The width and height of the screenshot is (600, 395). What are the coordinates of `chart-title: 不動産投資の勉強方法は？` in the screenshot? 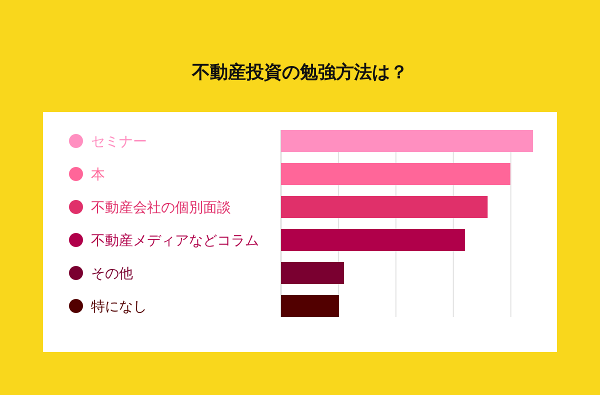 It's located at (299, 72).